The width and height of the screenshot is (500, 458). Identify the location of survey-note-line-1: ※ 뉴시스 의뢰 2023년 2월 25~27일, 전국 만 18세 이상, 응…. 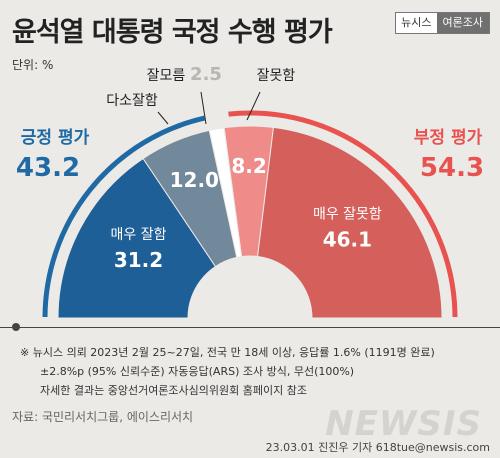
(227, 352).